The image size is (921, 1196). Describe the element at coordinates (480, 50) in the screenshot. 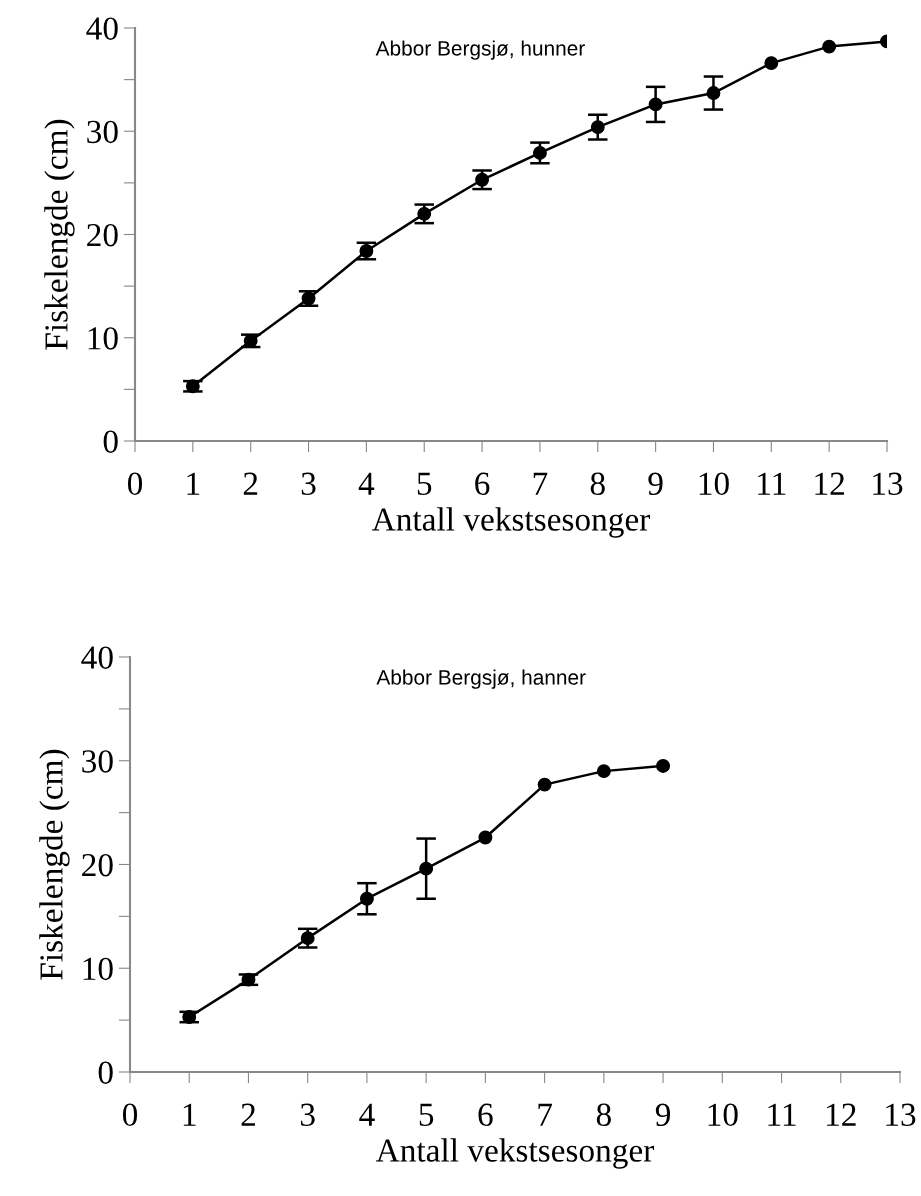

I see `text: Abbor Bergsjø, hunner` at that location.